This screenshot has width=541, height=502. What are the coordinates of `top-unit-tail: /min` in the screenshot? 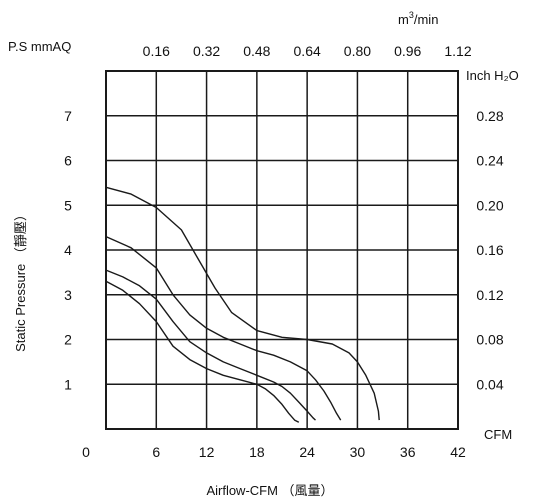 It's located at (426, 19).